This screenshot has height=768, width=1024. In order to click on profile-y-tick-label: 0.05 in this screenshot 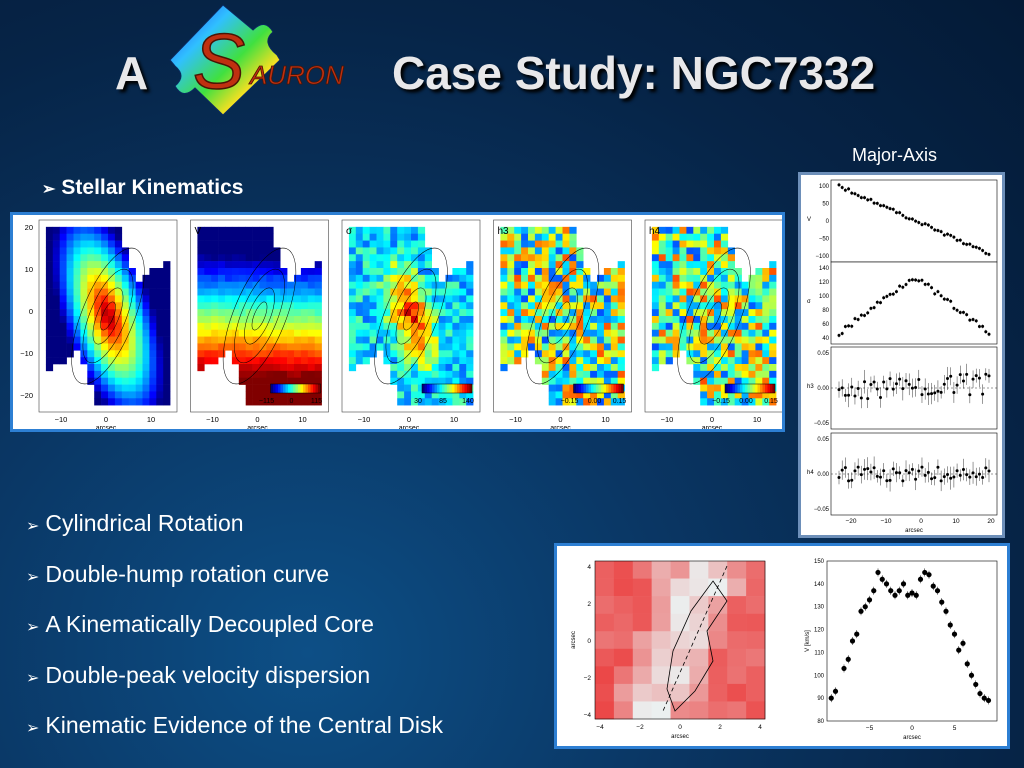, I will do `click(823, 354)`.